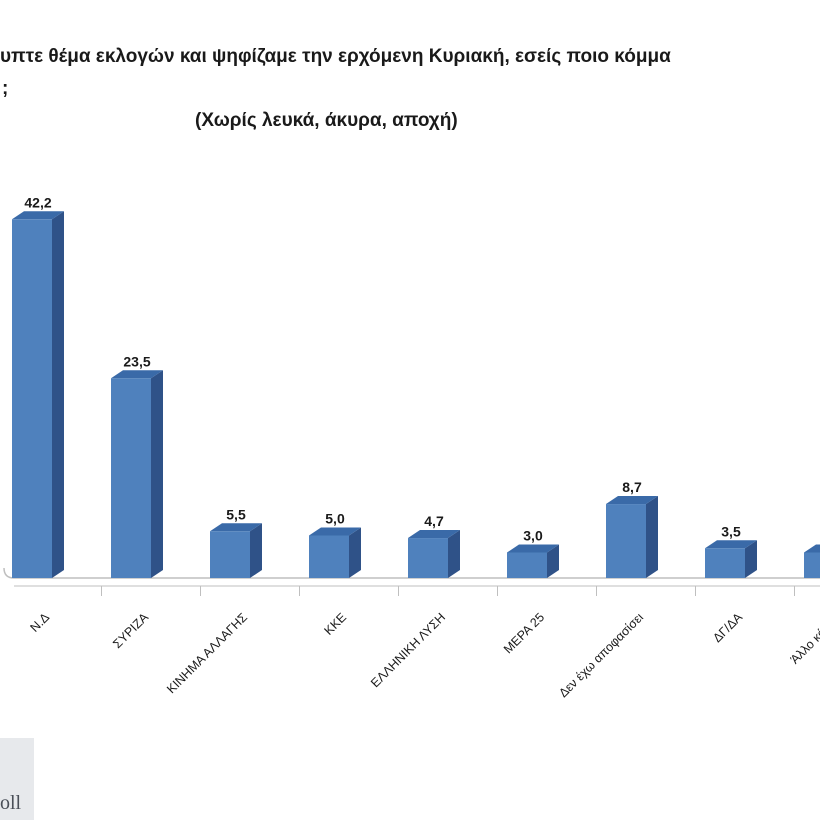 The height and width of the screenshot is (820, 820). I want to click on category-label: ΕΛΛΗΝΙΚΗ ΛΥΣΗ, so click(408, 650).